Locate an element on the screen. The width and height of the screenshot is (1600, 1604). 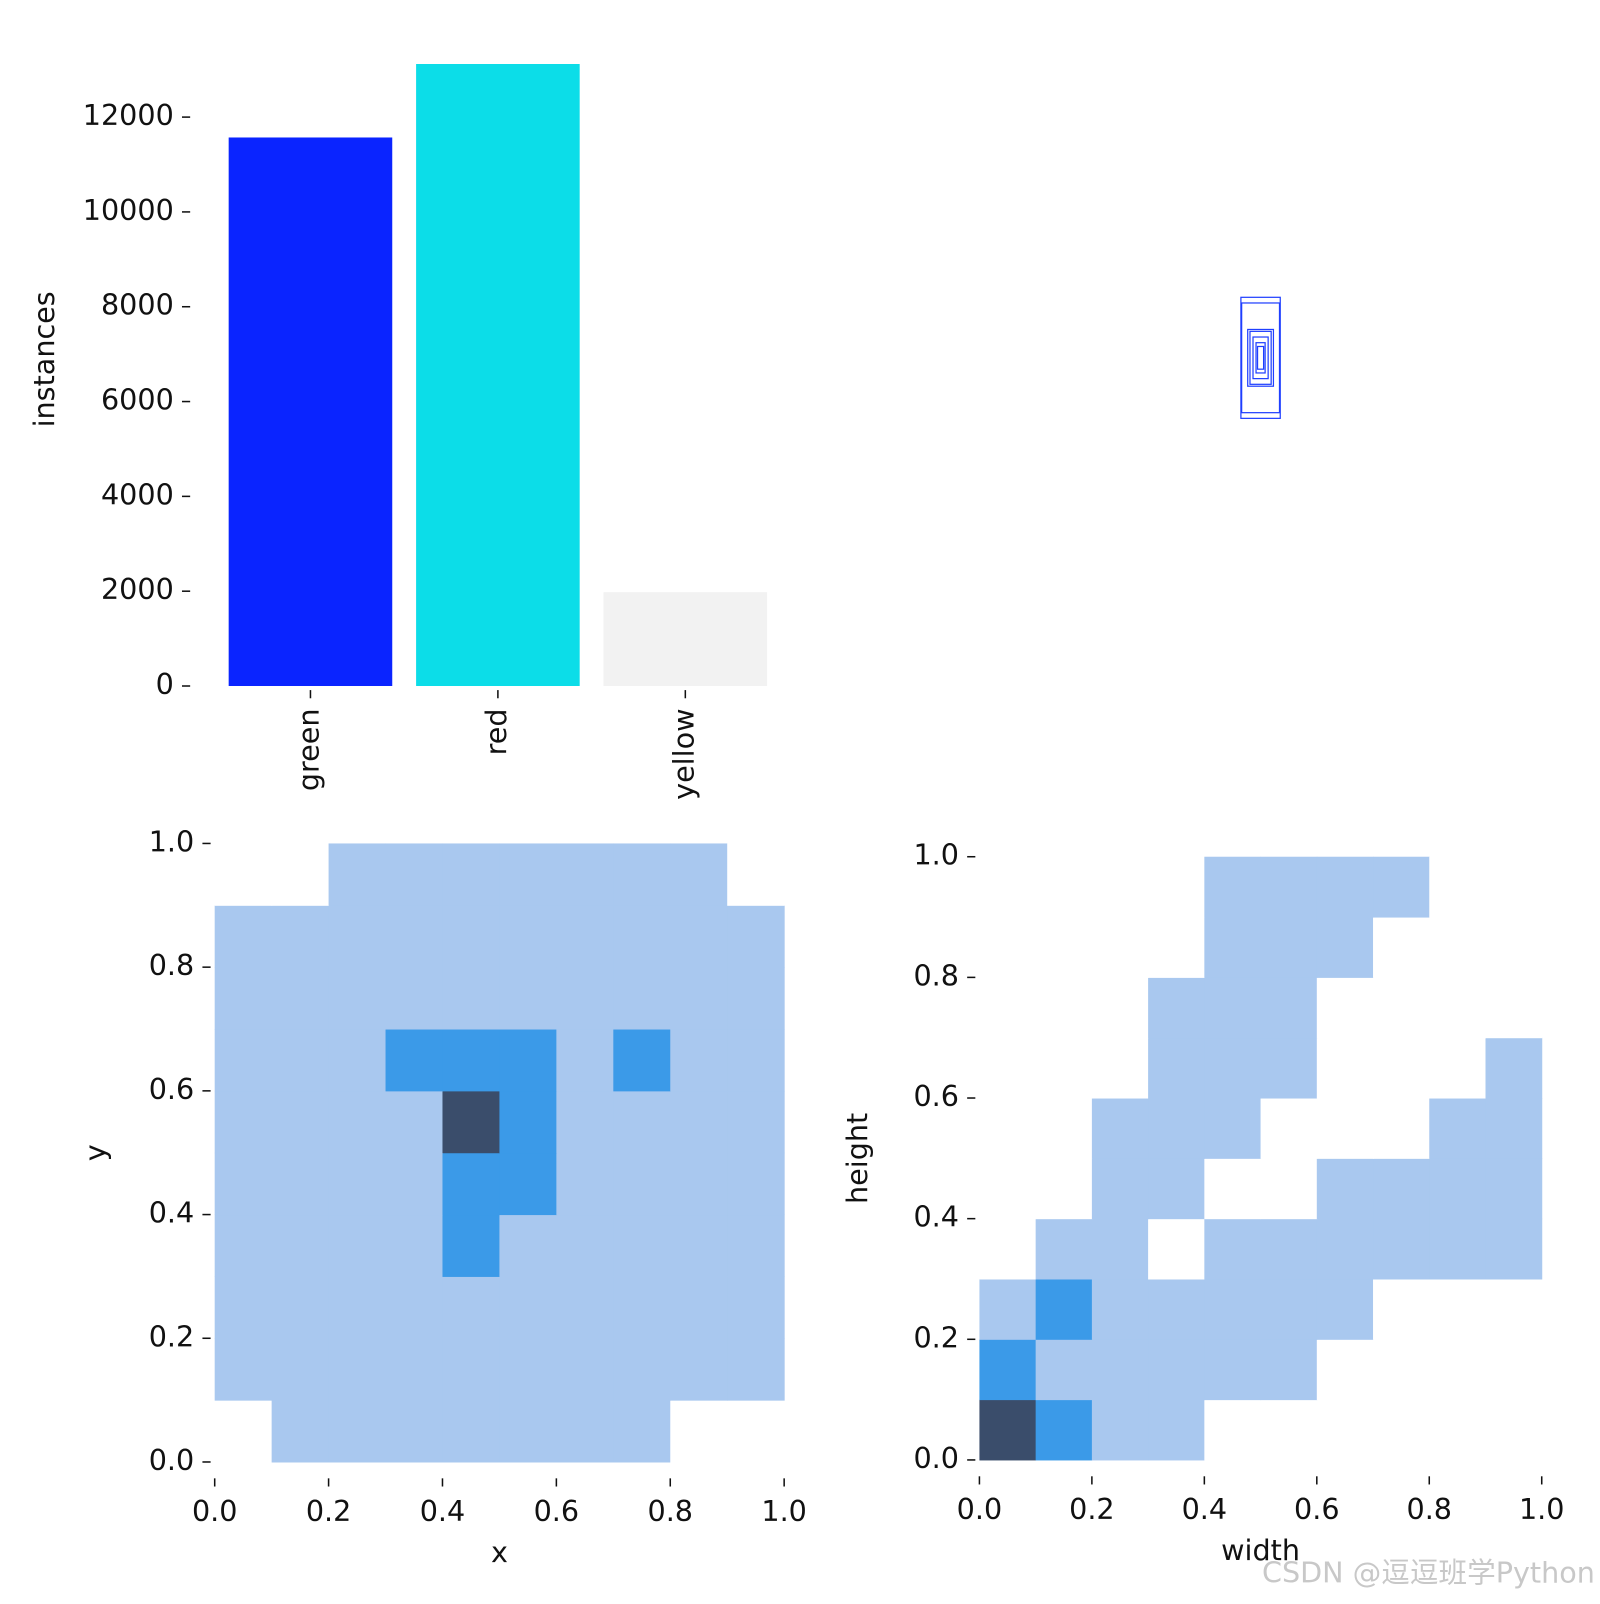
y-tick-label: 0.2 is located at coordinates (172, 1336).